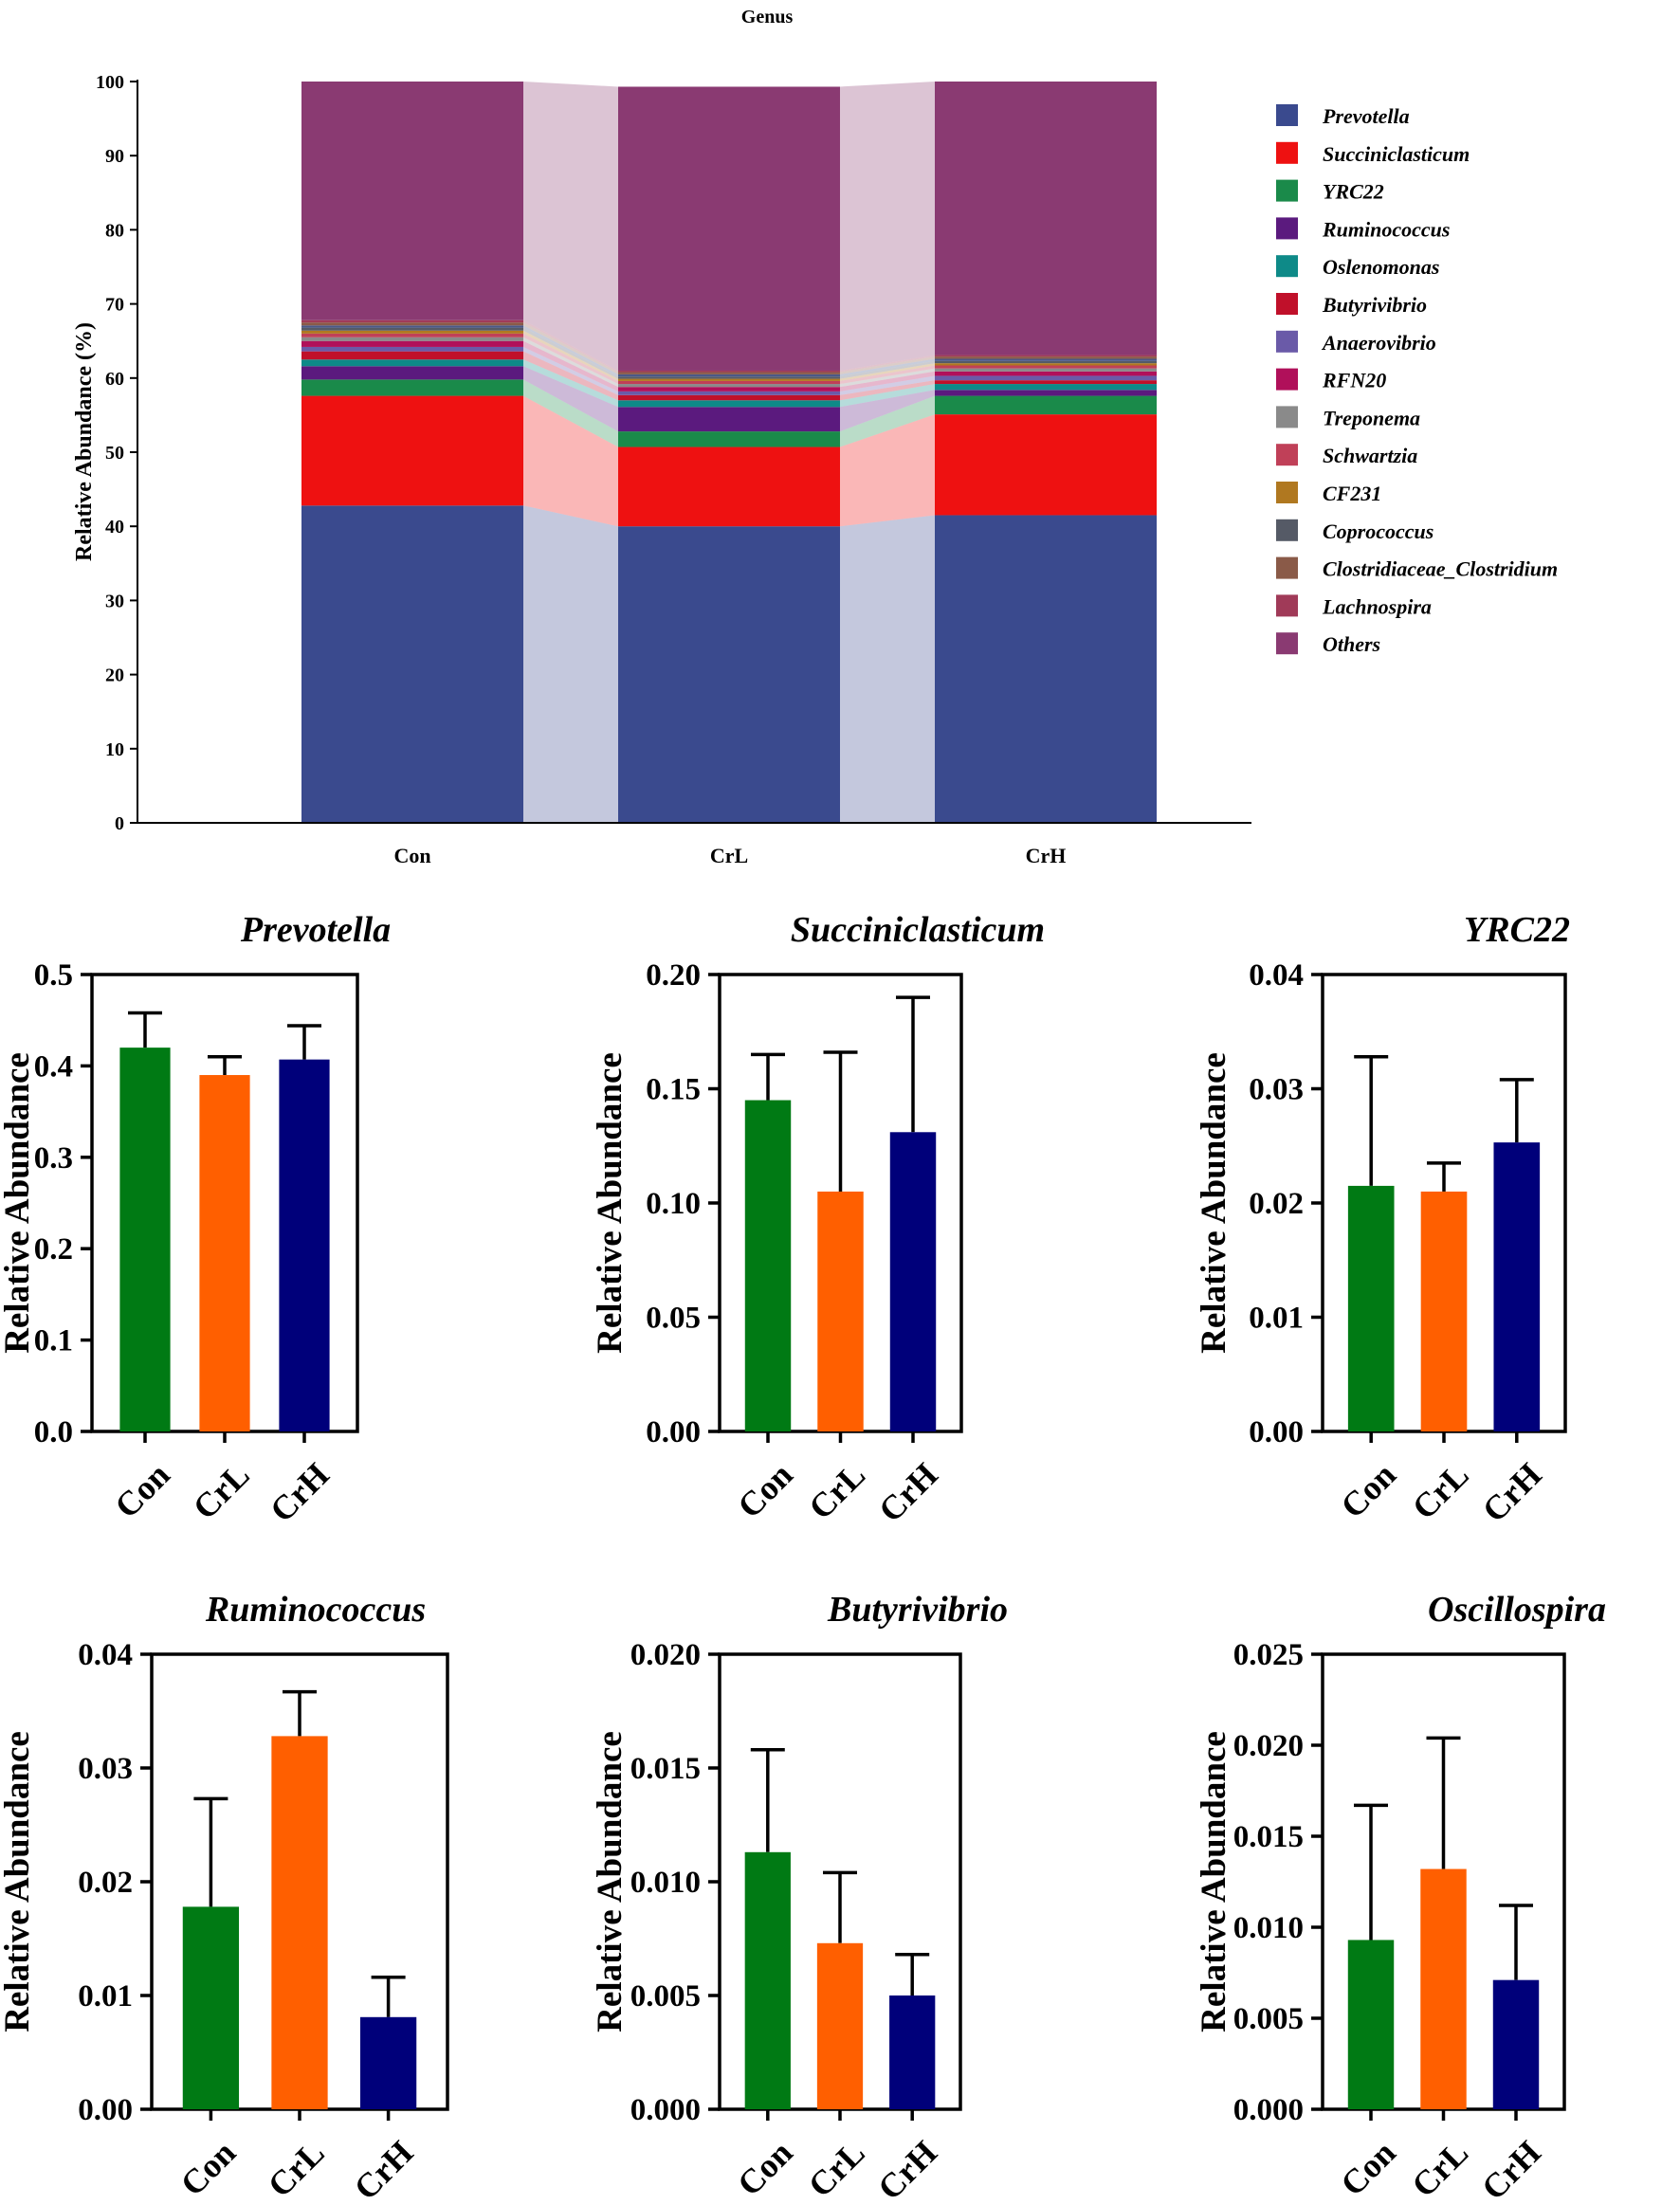  Describe the element at coordinates (1440, 569) in the screenshot. I see `legend-label: Clostridiaceae_Clostridium` at that location.